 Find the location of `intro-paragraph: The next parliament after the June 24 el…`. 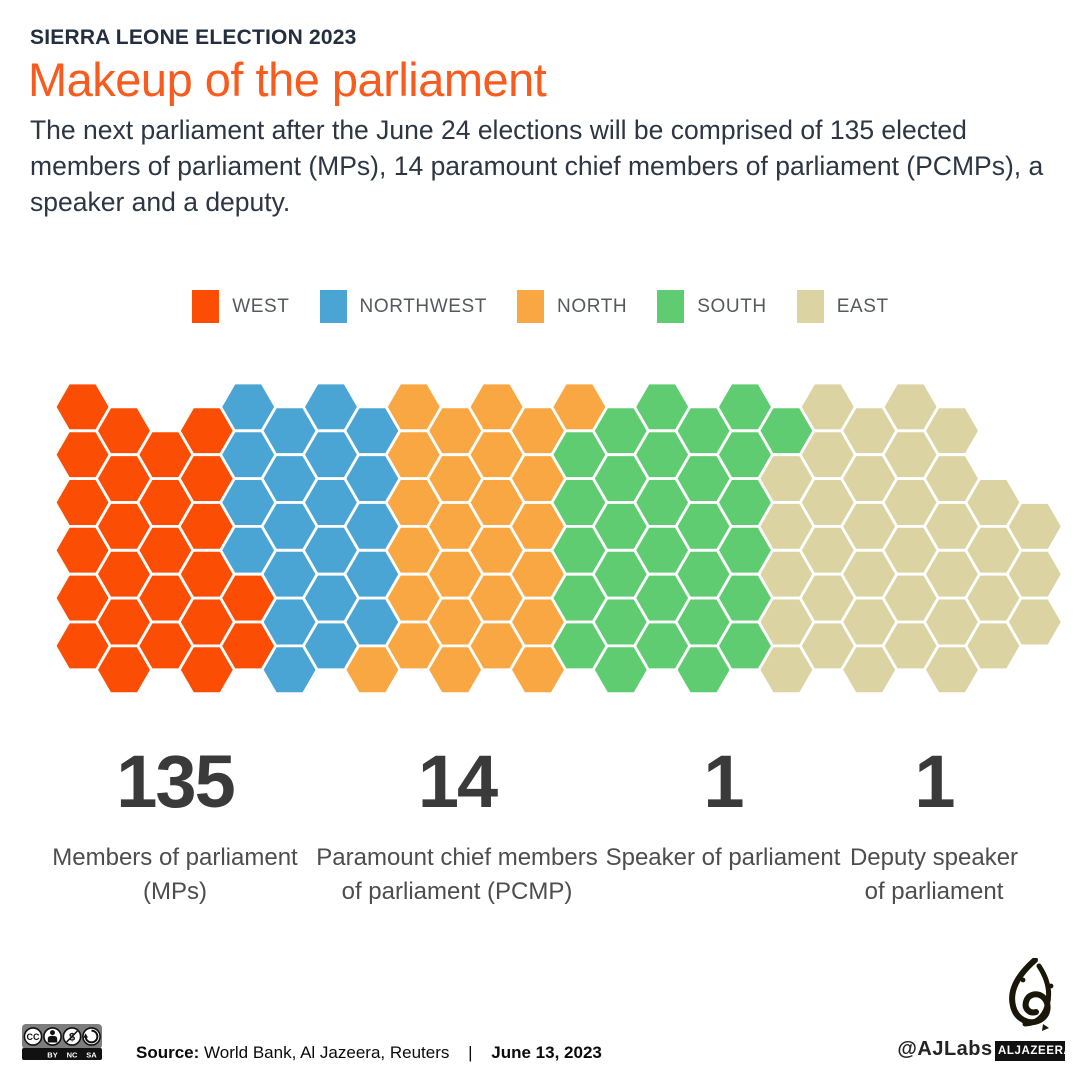

intro-paragraph: The next parliament after the June 24 el… is located at coordinates (537, 166).